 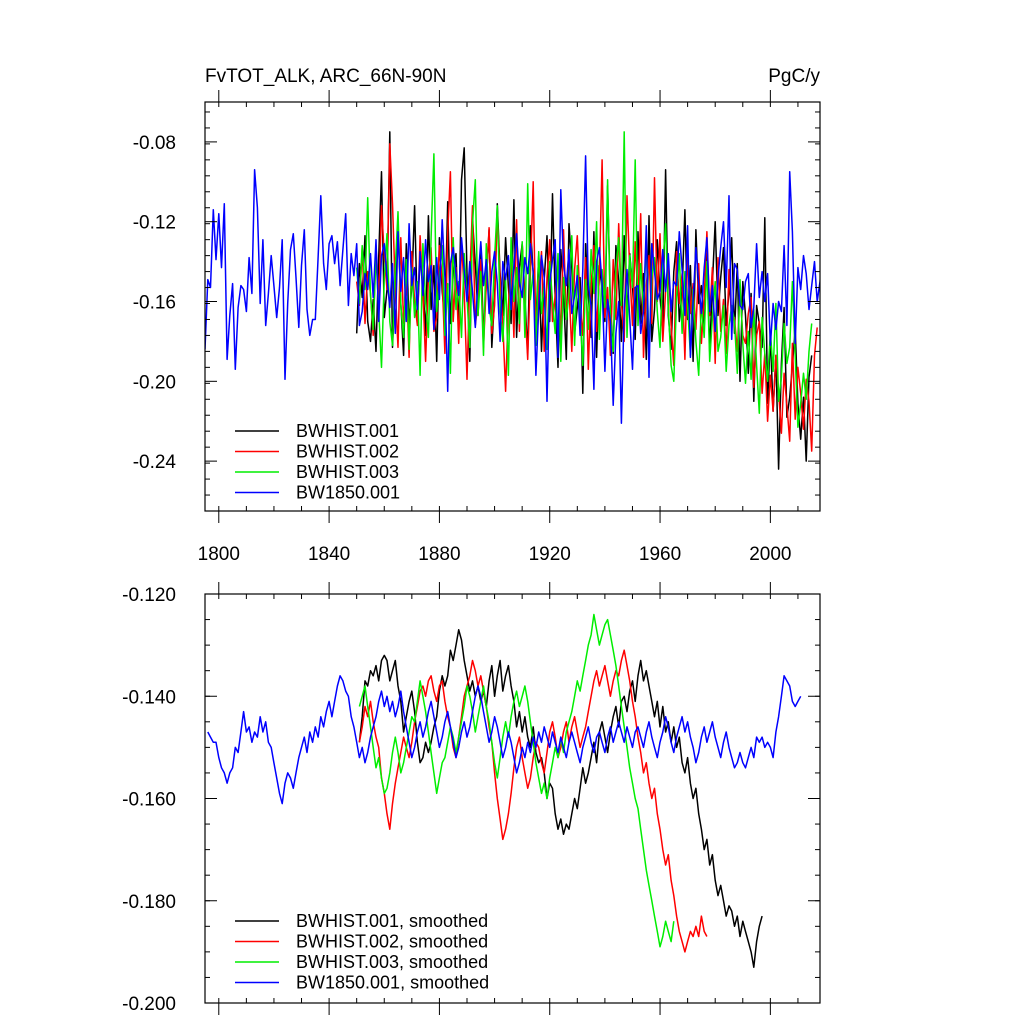 I want to click on chart-title: FvTOT_ALK, ARC_66N-90N, so click(x=325, y=76).